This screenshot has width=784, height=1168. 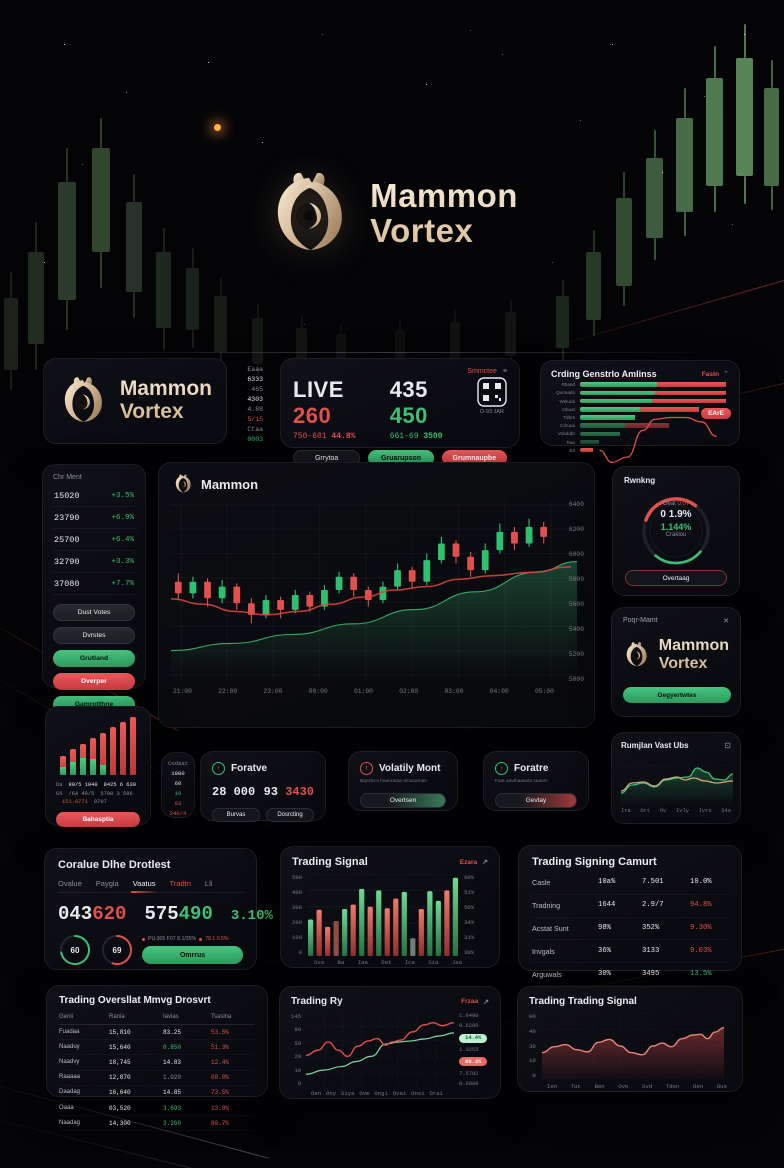 I want to click on quantile-row-label: Tdbrs, so click(x=569, y=417).